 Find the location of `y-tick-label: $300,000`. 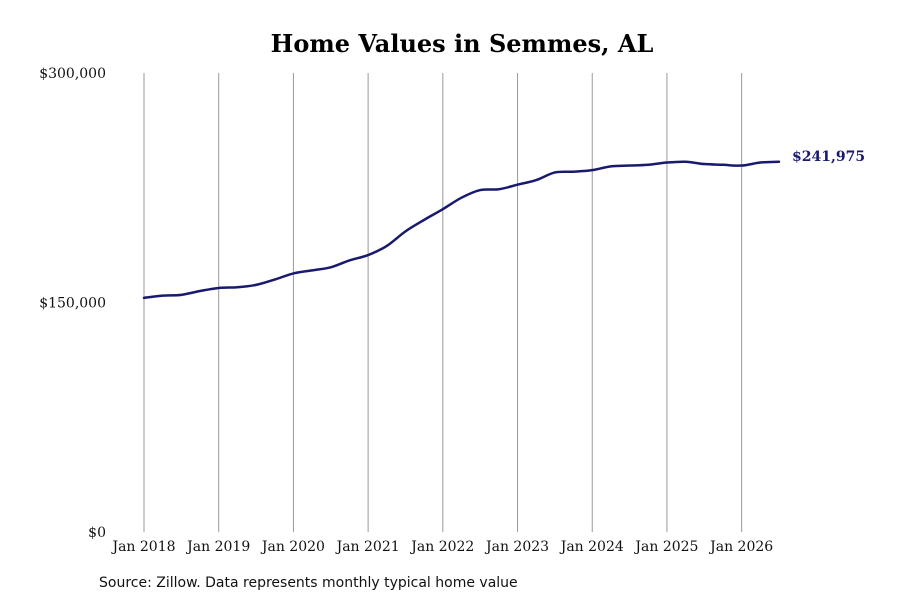

y-tick-label: $300,000 is located at coordinates (72, 74).